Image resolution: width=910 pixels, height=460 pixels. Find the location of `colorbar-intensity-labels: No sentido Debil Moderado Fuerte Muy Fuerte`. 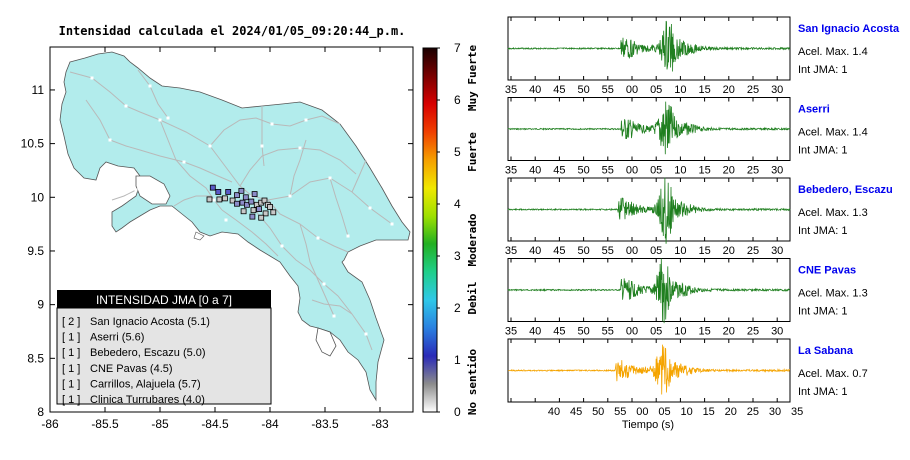

colorbar-intensity-labels: No sentido Debil Moderado Fuerte Muy Fuerte is located at coordinates (472, 230).